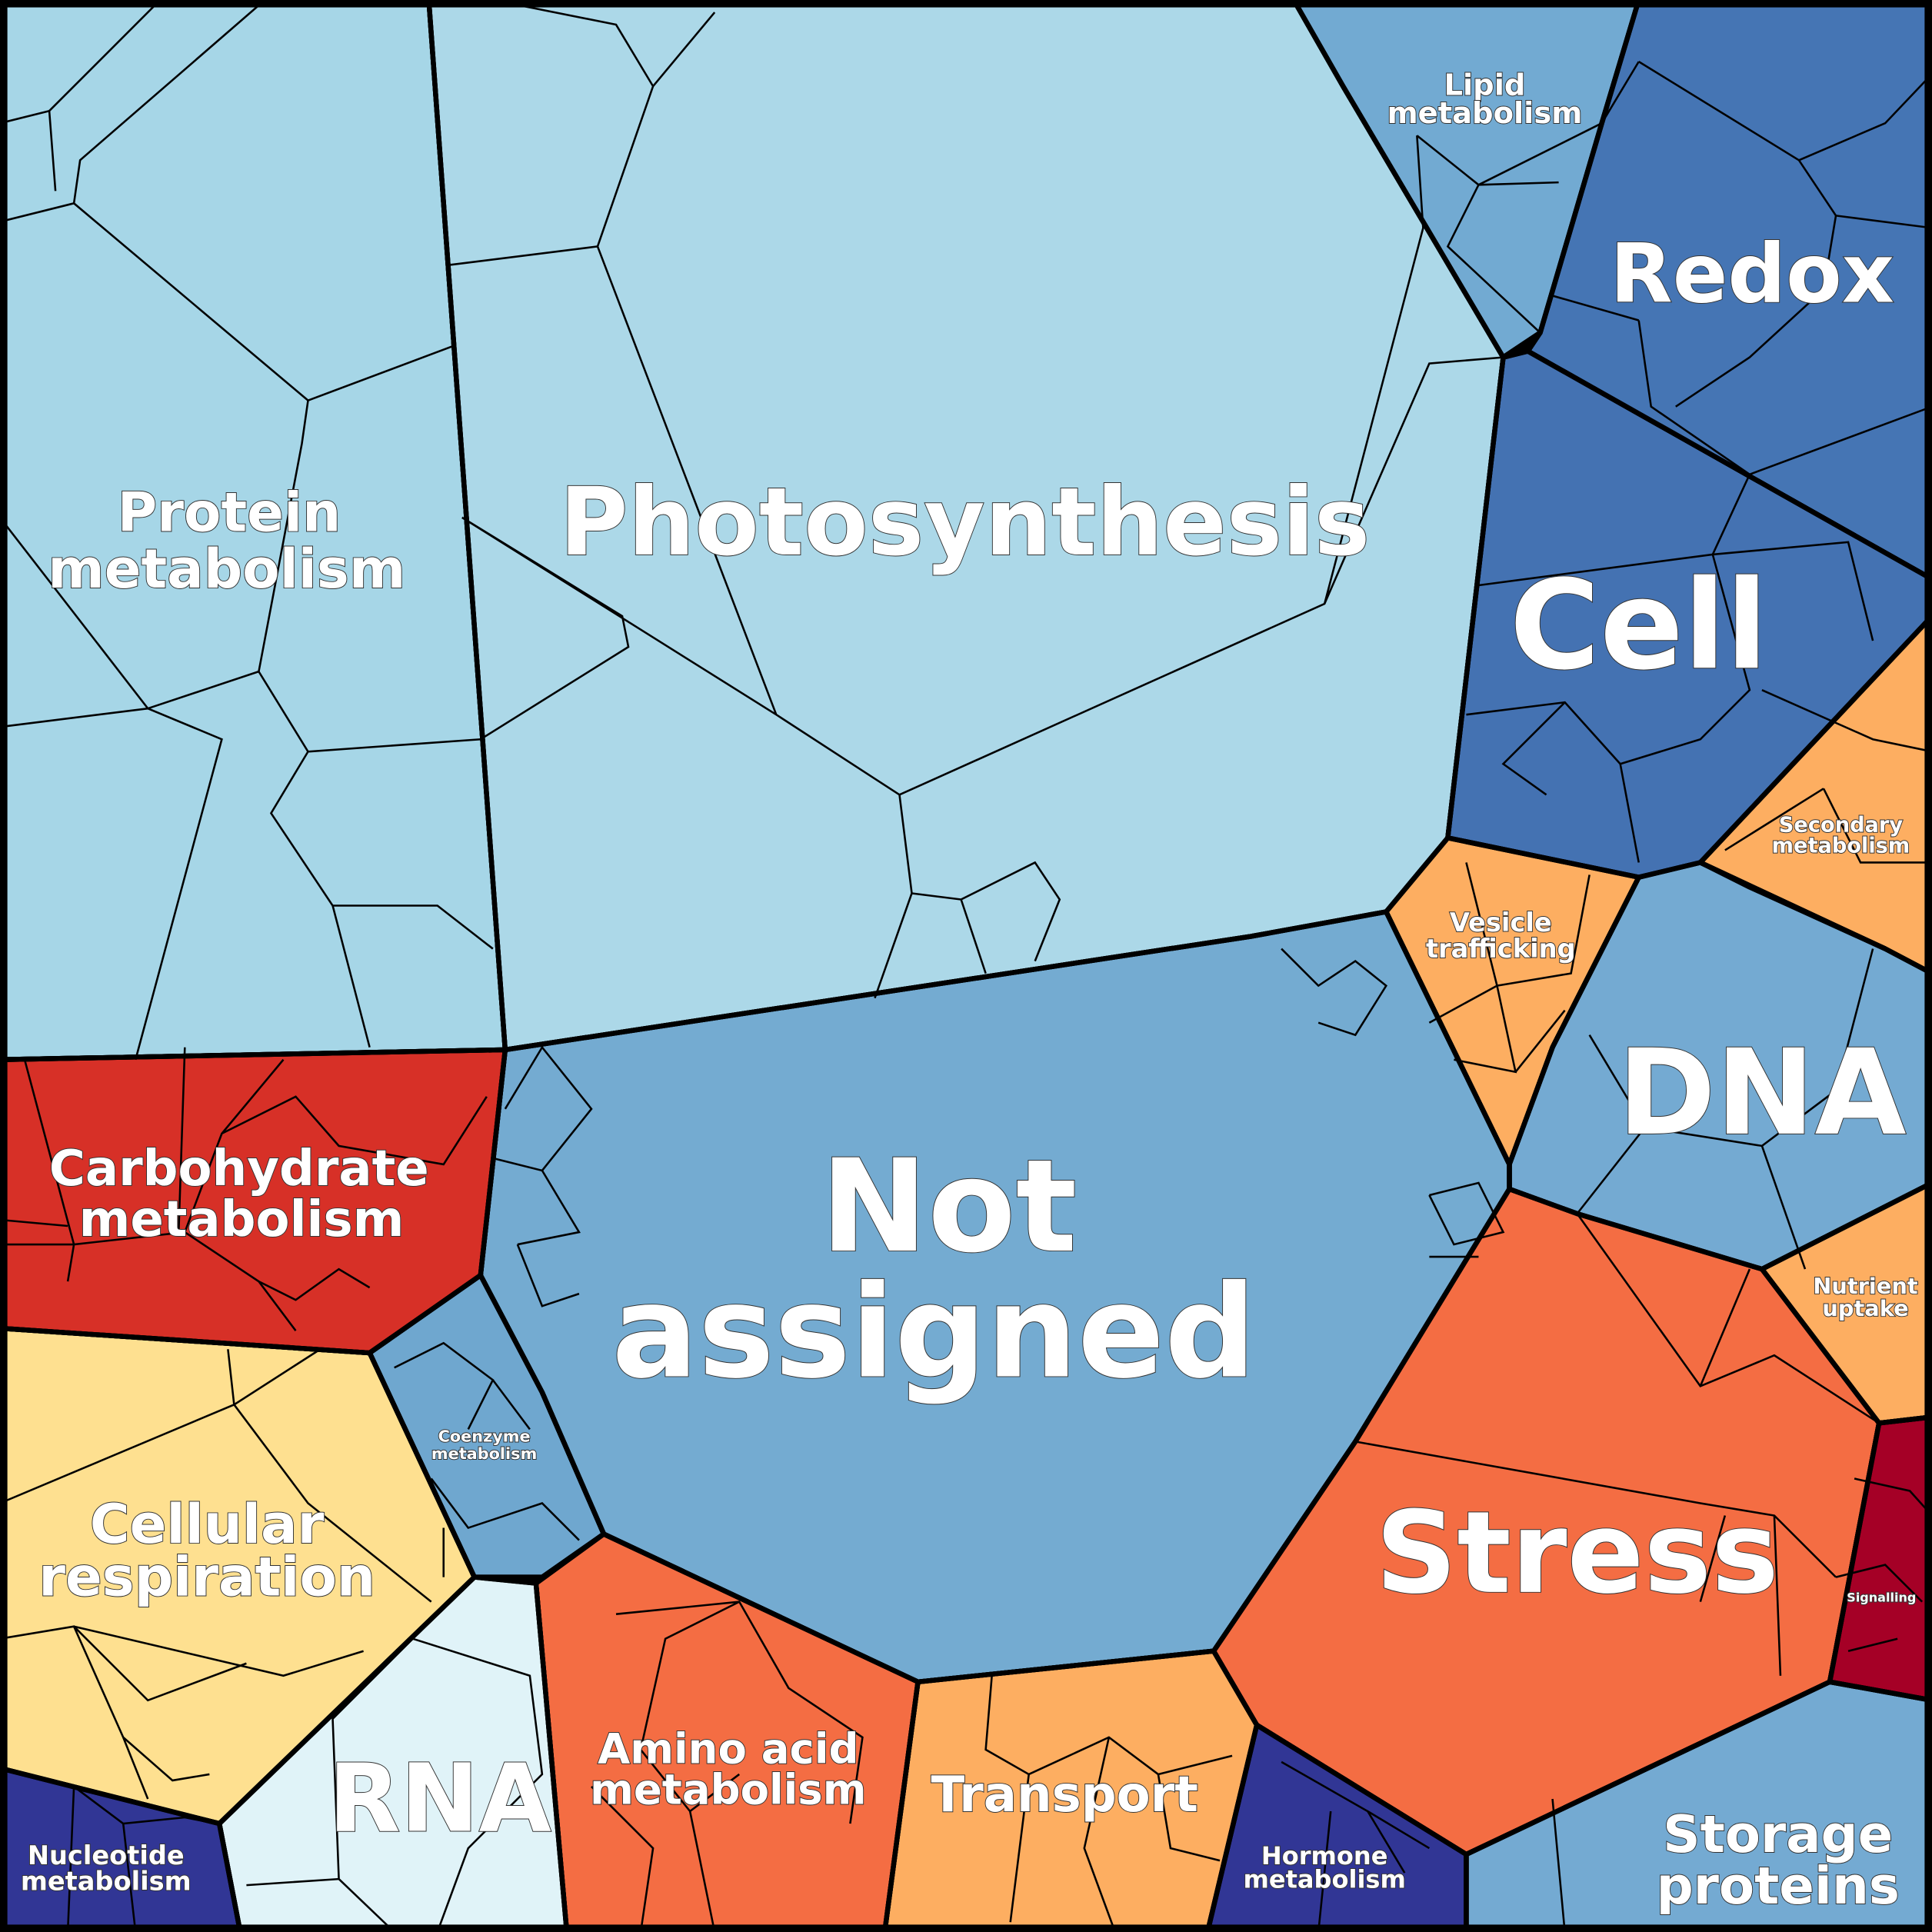  I want to click on cell-border-signalling, so click(1879, 1559).